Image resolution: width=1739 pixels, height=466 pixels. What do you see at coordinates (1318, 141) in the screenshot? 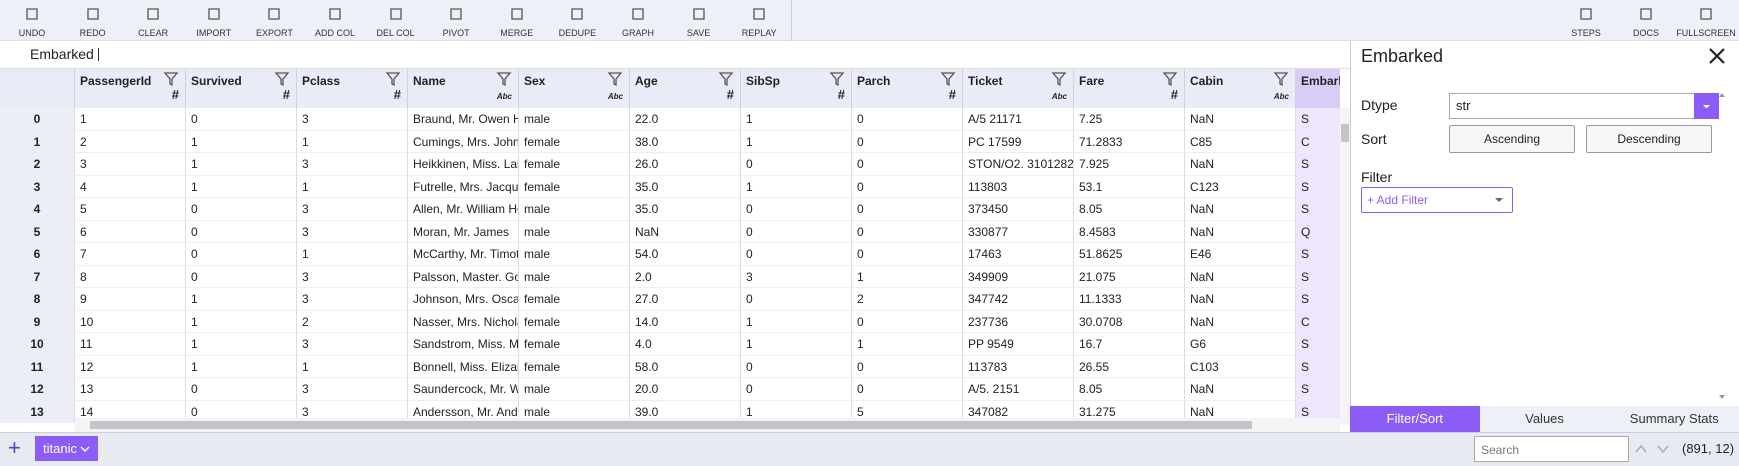
I see `cell: C` at bounding box center [1318, 141].